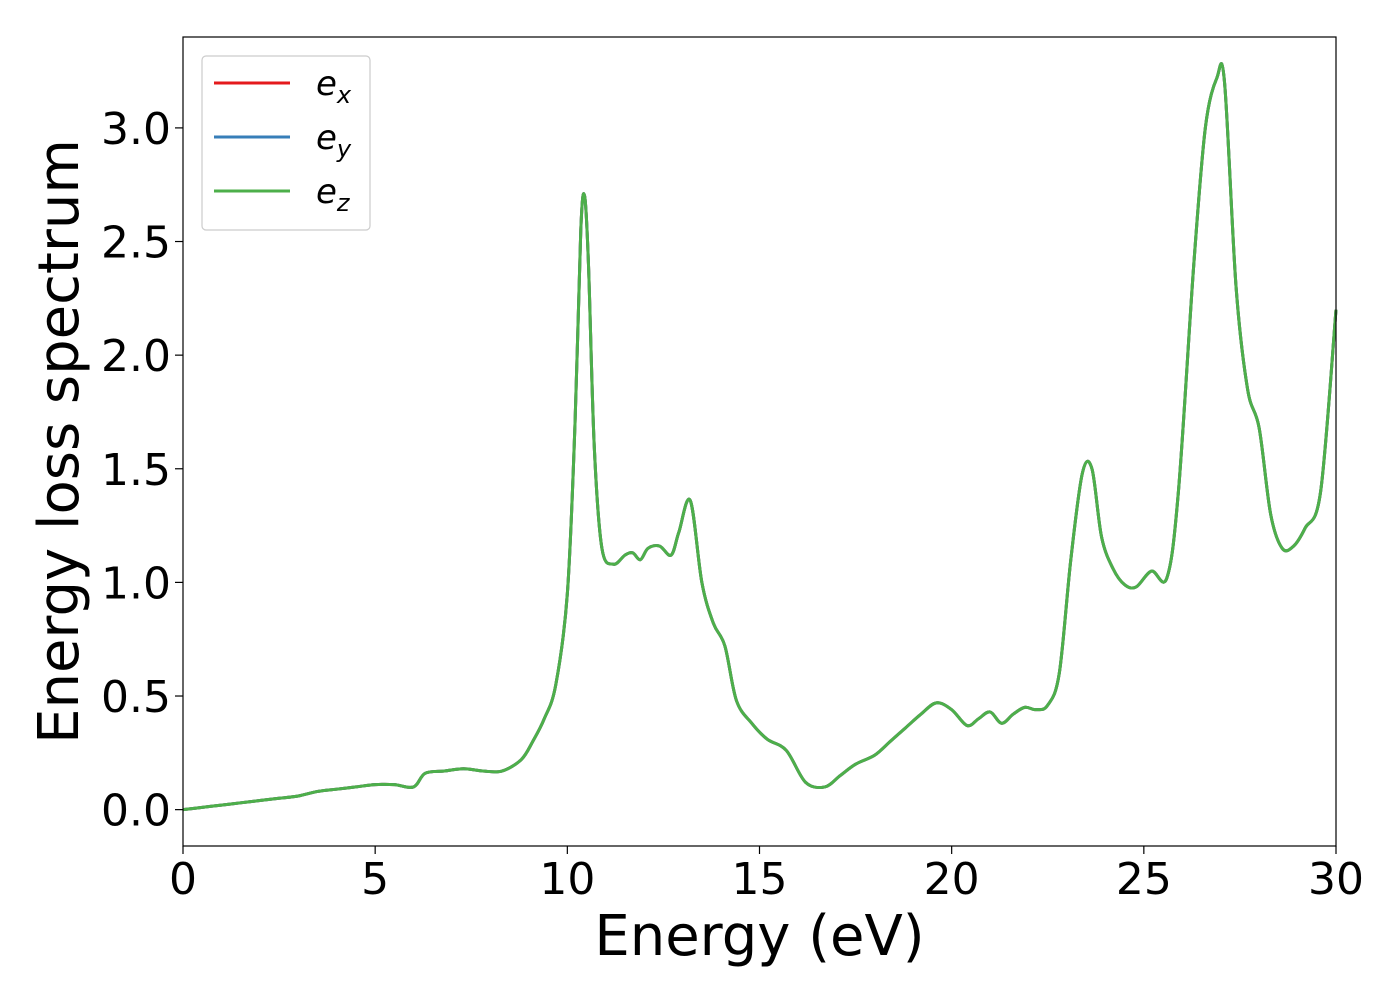 The image size is (1400, 1000). Describe the element at coordinates (567, 879) in the screenshot. I see `x-tick-label: 10` at that location.